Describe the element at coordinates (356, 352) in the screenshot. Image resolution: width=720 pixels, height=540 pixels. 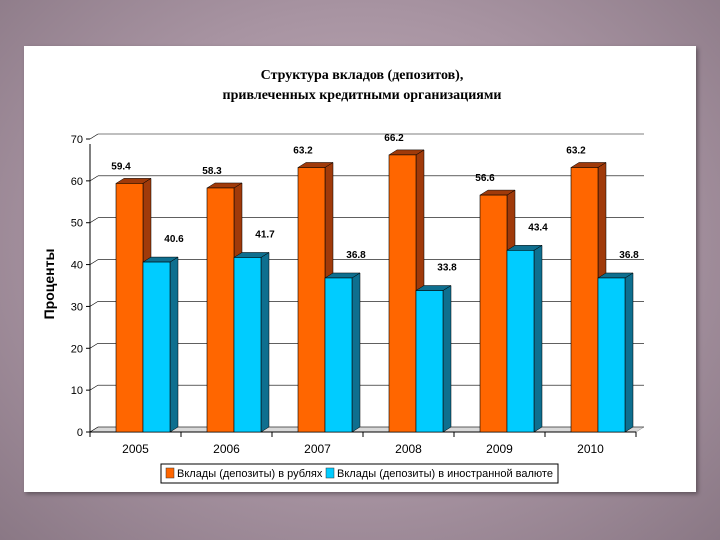
I see `bar-side-fx-2007` at that location.